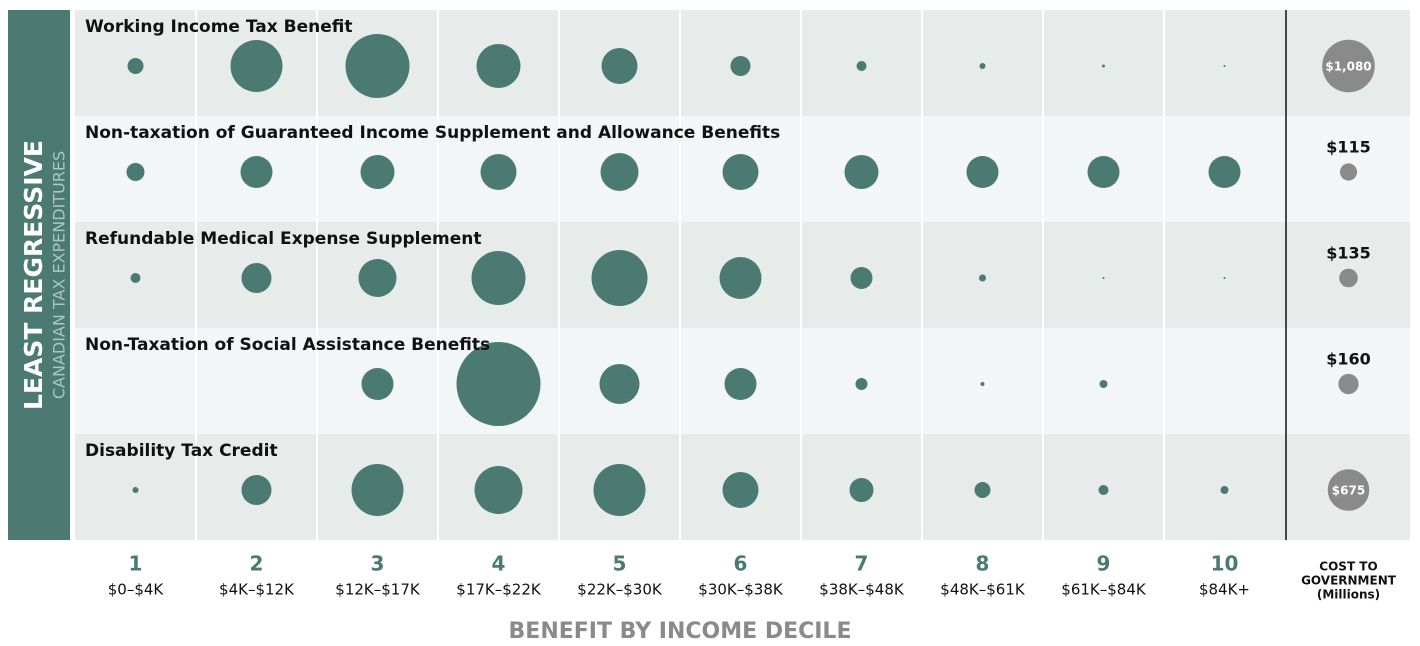  What do you see at coordinates (378, 590) in the screenshot?
I see `x-tick-range: $12K–$17K` at bounding box center [378, 590].